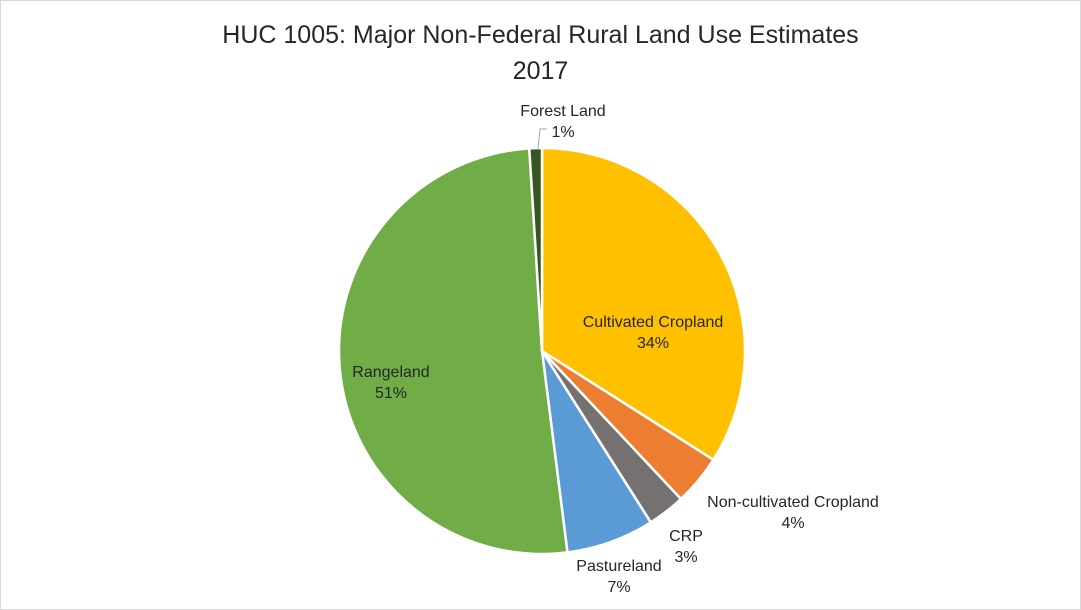 Image resolution: width=1081 pixels, height=610 pixels. Describe the element at coordinates (536, 249) in the screenshot. I see `pie-slice-forest-land` at that location.